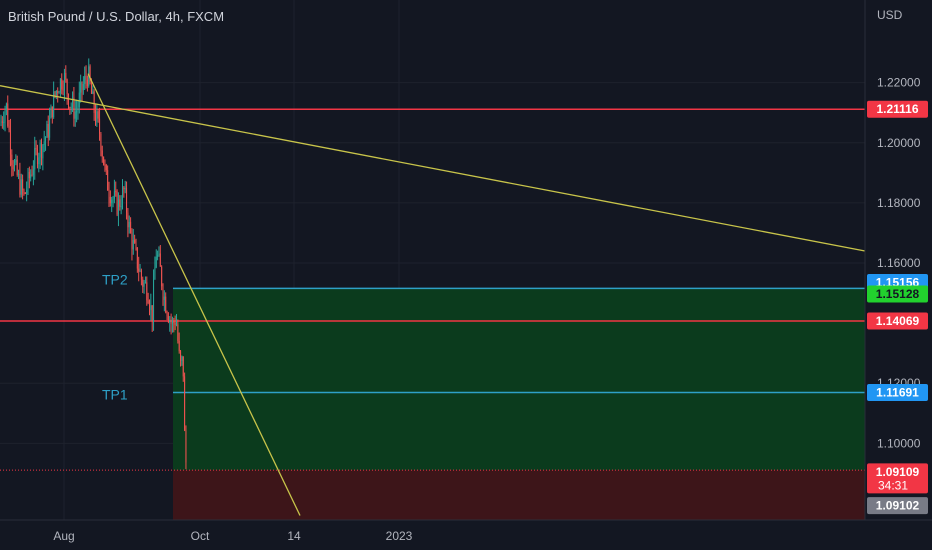 This screenshot has height=550, width=932. I want to click on currency-unit: USD, so click(890, 15).